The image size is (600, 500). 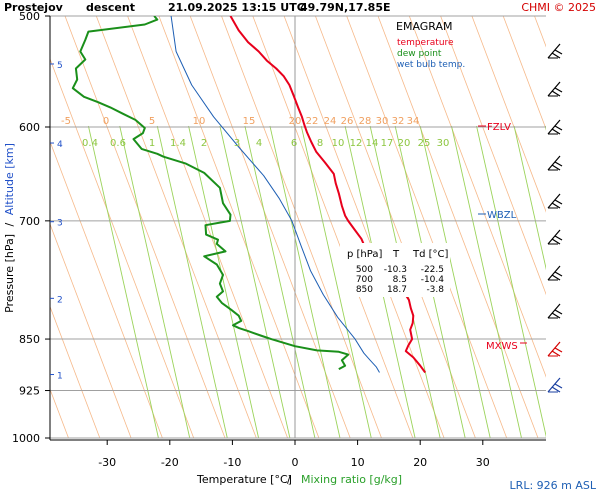 I want to click on mixing-ratio-label: 30, so click(x=443, y=143).